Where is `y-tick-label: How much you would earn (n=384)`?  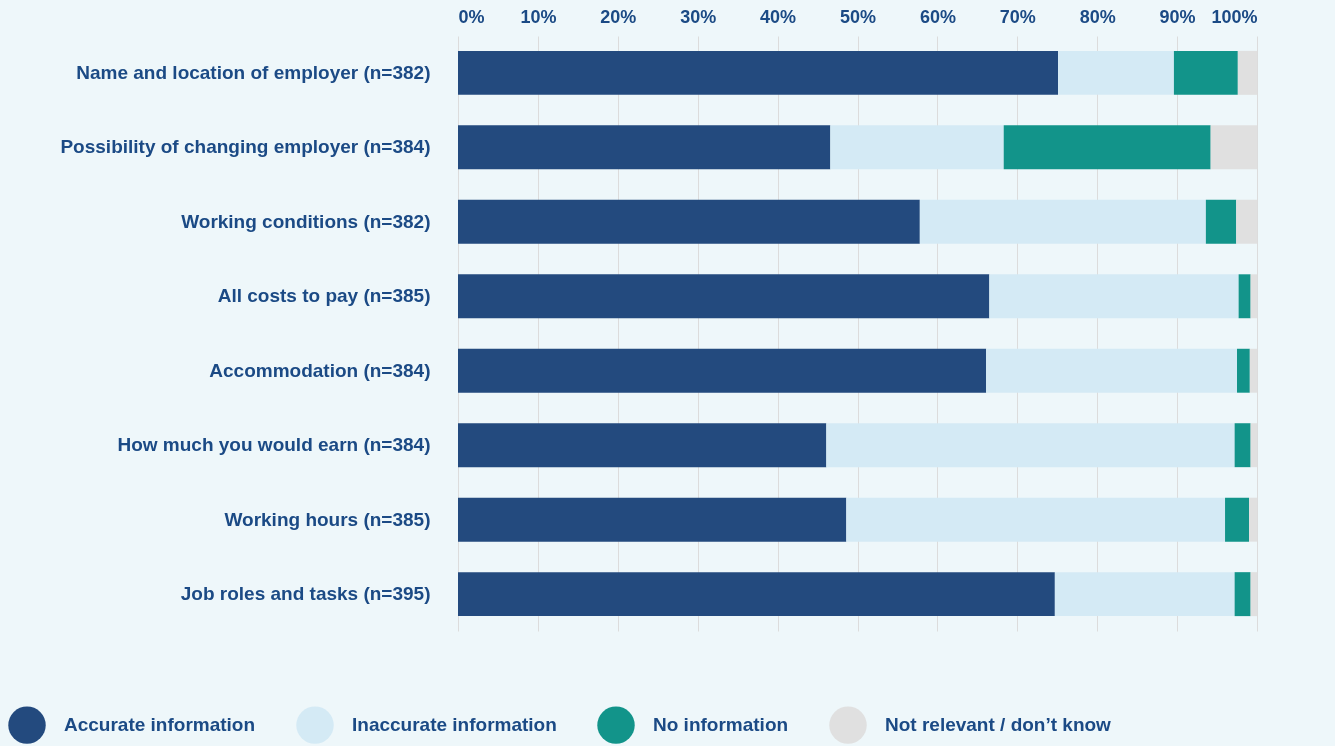 y-tick-label: How much you would earn (n=384) is located at coordinates (274, 445).